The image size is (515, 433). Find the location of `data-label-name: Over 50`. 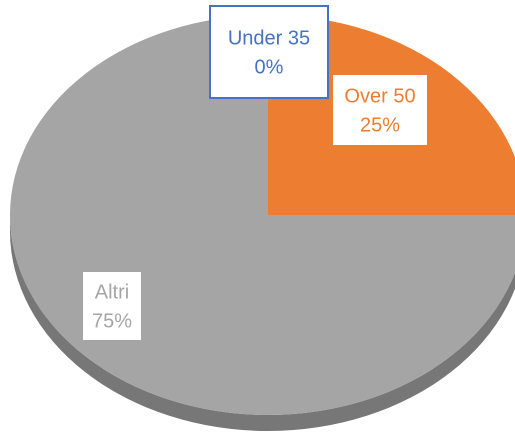

data-label-name: Over 50 is located at coordinates (379, 96).